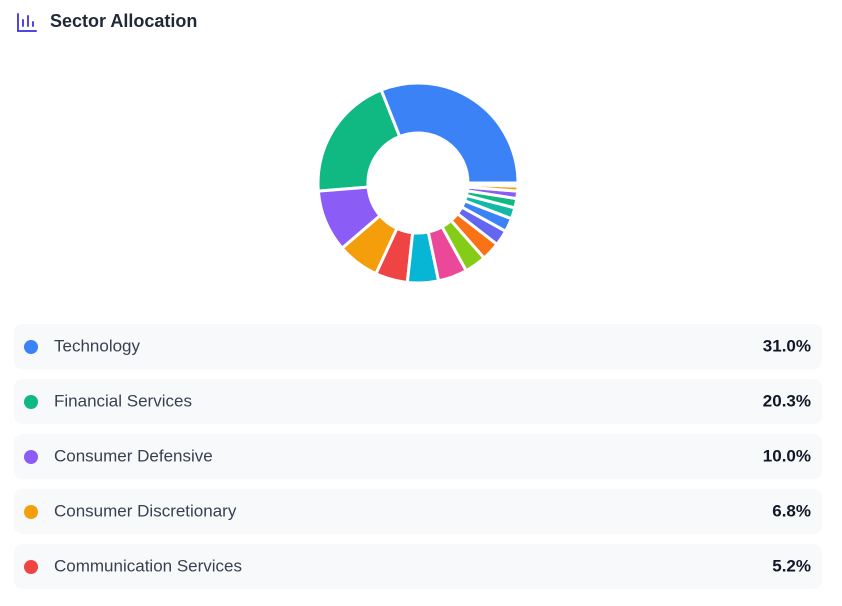 The image size is (842, 606). I want to click on legend-name: Consumer Defensive, so click(133, 455).